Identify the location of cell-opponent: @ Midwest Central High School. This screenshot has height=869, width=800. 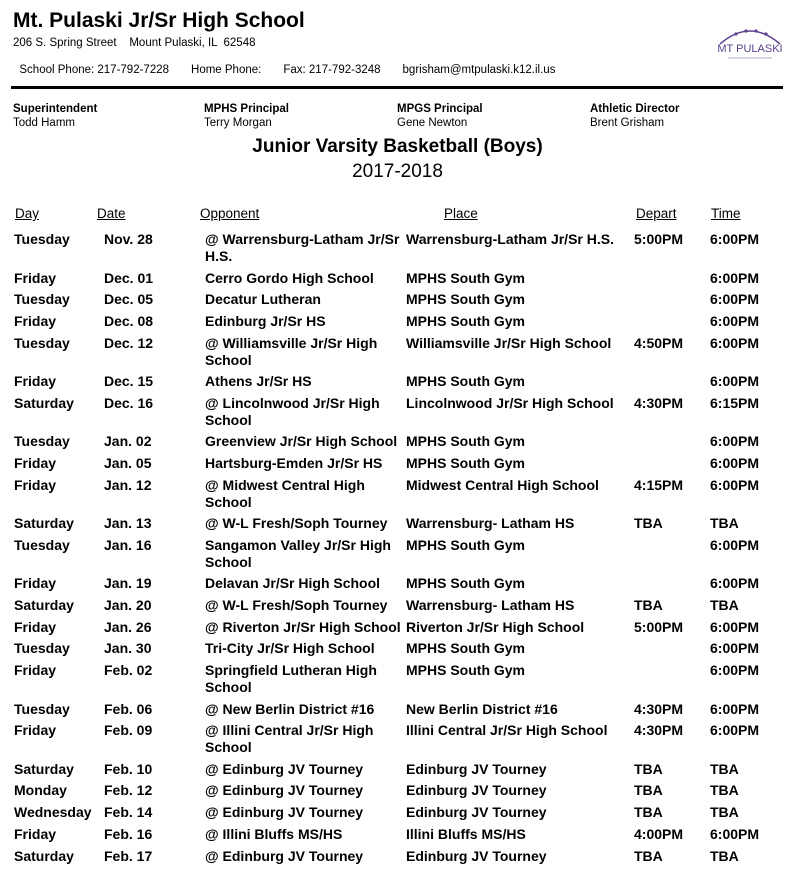
(305, 494).